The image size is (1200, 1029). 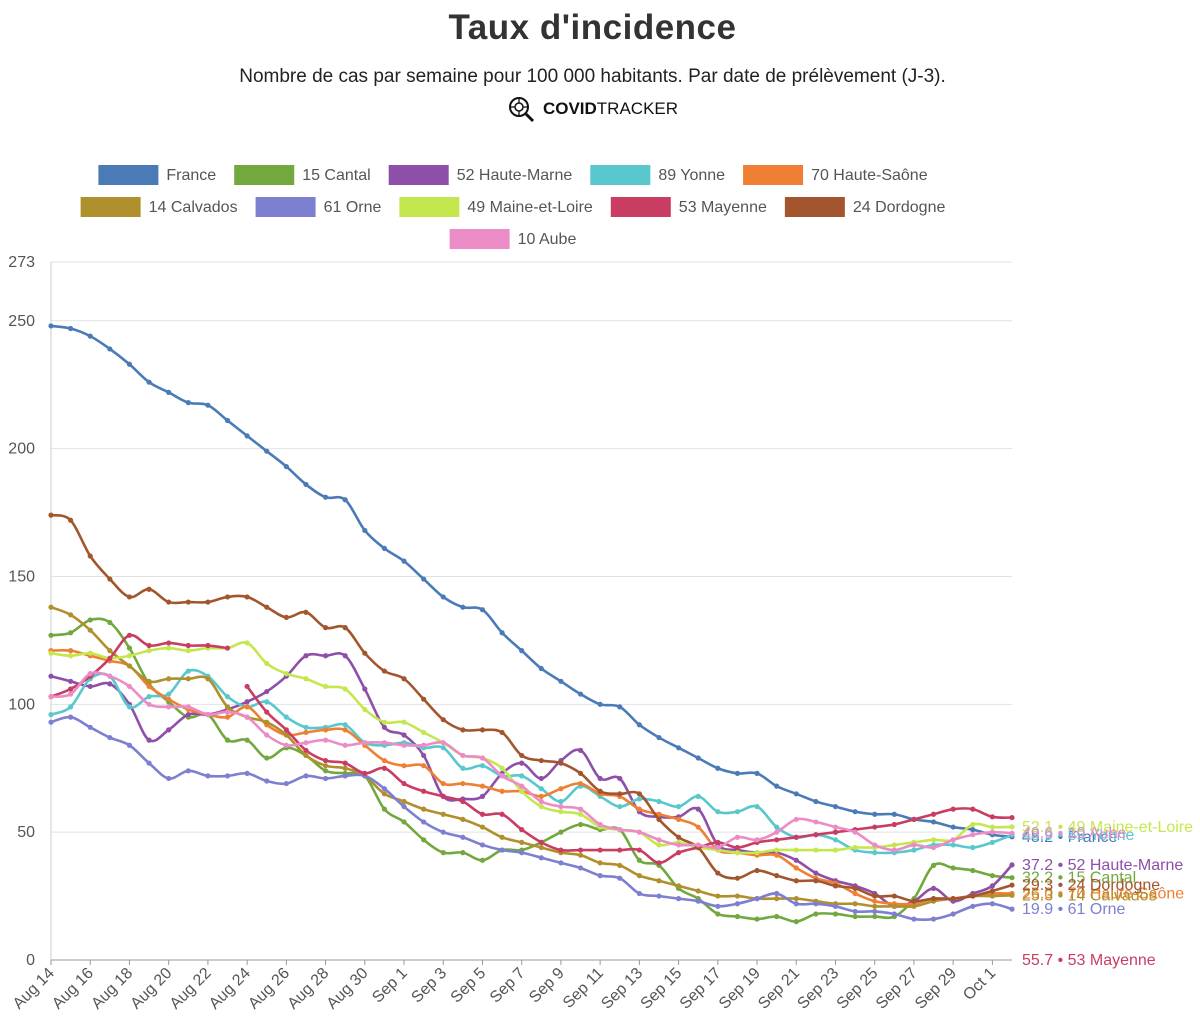 What do you see at coordinates (152, 989) in the screenshot?
I see `x-tick-label: Aug 20` at bounding box center [152, 989].